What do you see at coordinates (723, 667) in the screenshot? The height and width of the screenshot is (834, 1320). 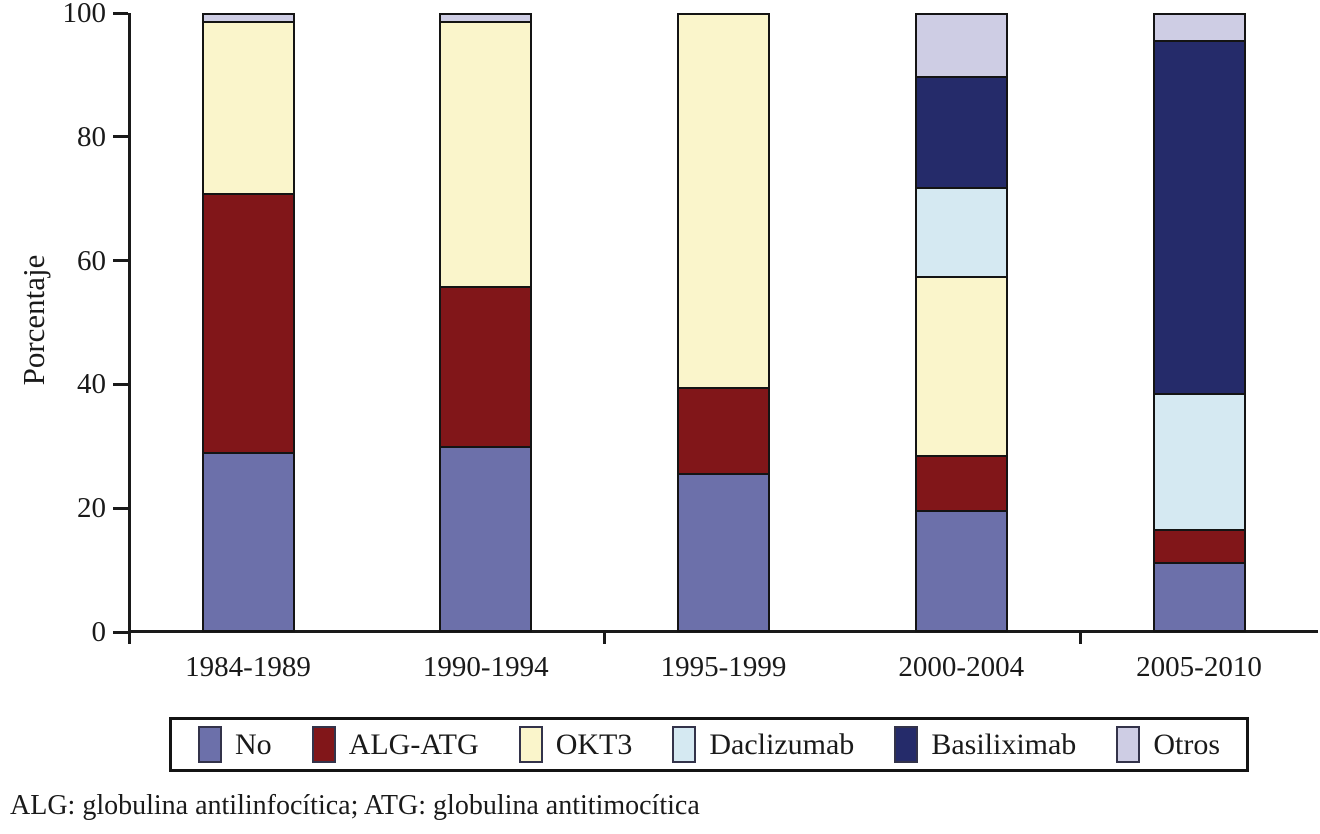 I see `x-category-label: 1995-1999` at bounding box center [723, 667].